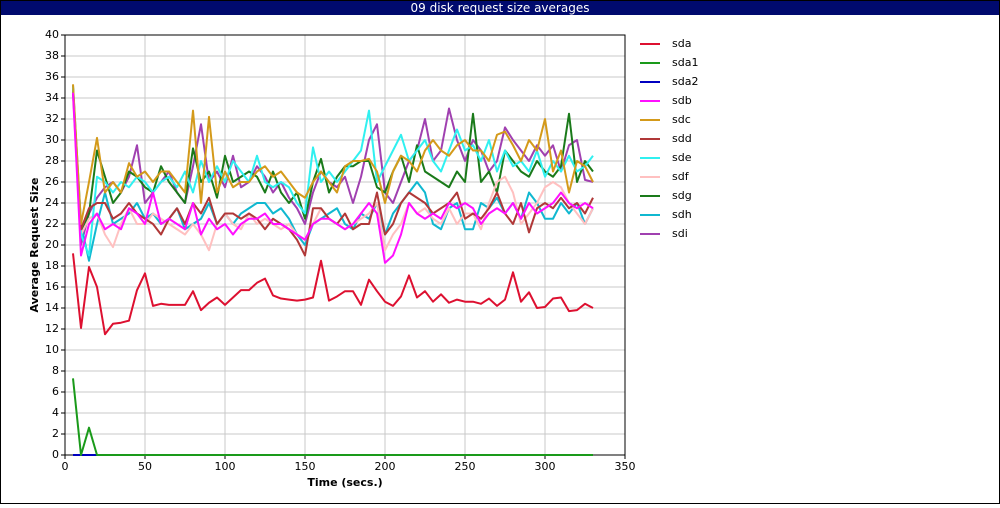 This screenshot has width=1000, height=508. Describe the element at coordinates (52, 244) in the screenshot. I see `y-tick-label: 20` at that location.